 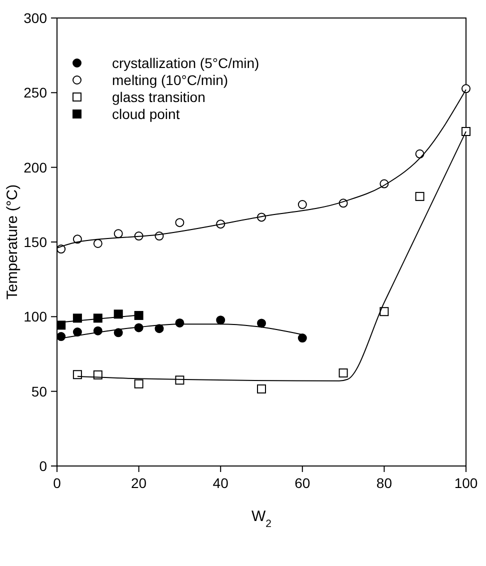 I want to click on x-tick-label: 80, so click(x=384, y=483).